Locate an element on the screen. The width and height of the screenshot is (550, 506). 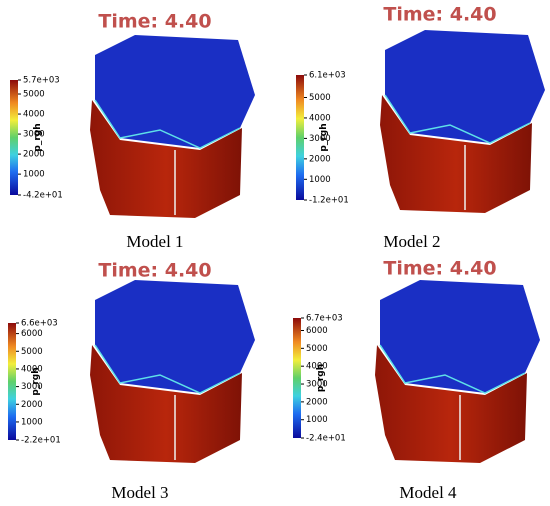
model-label: Model 2 is located at coordinates (411, 241).